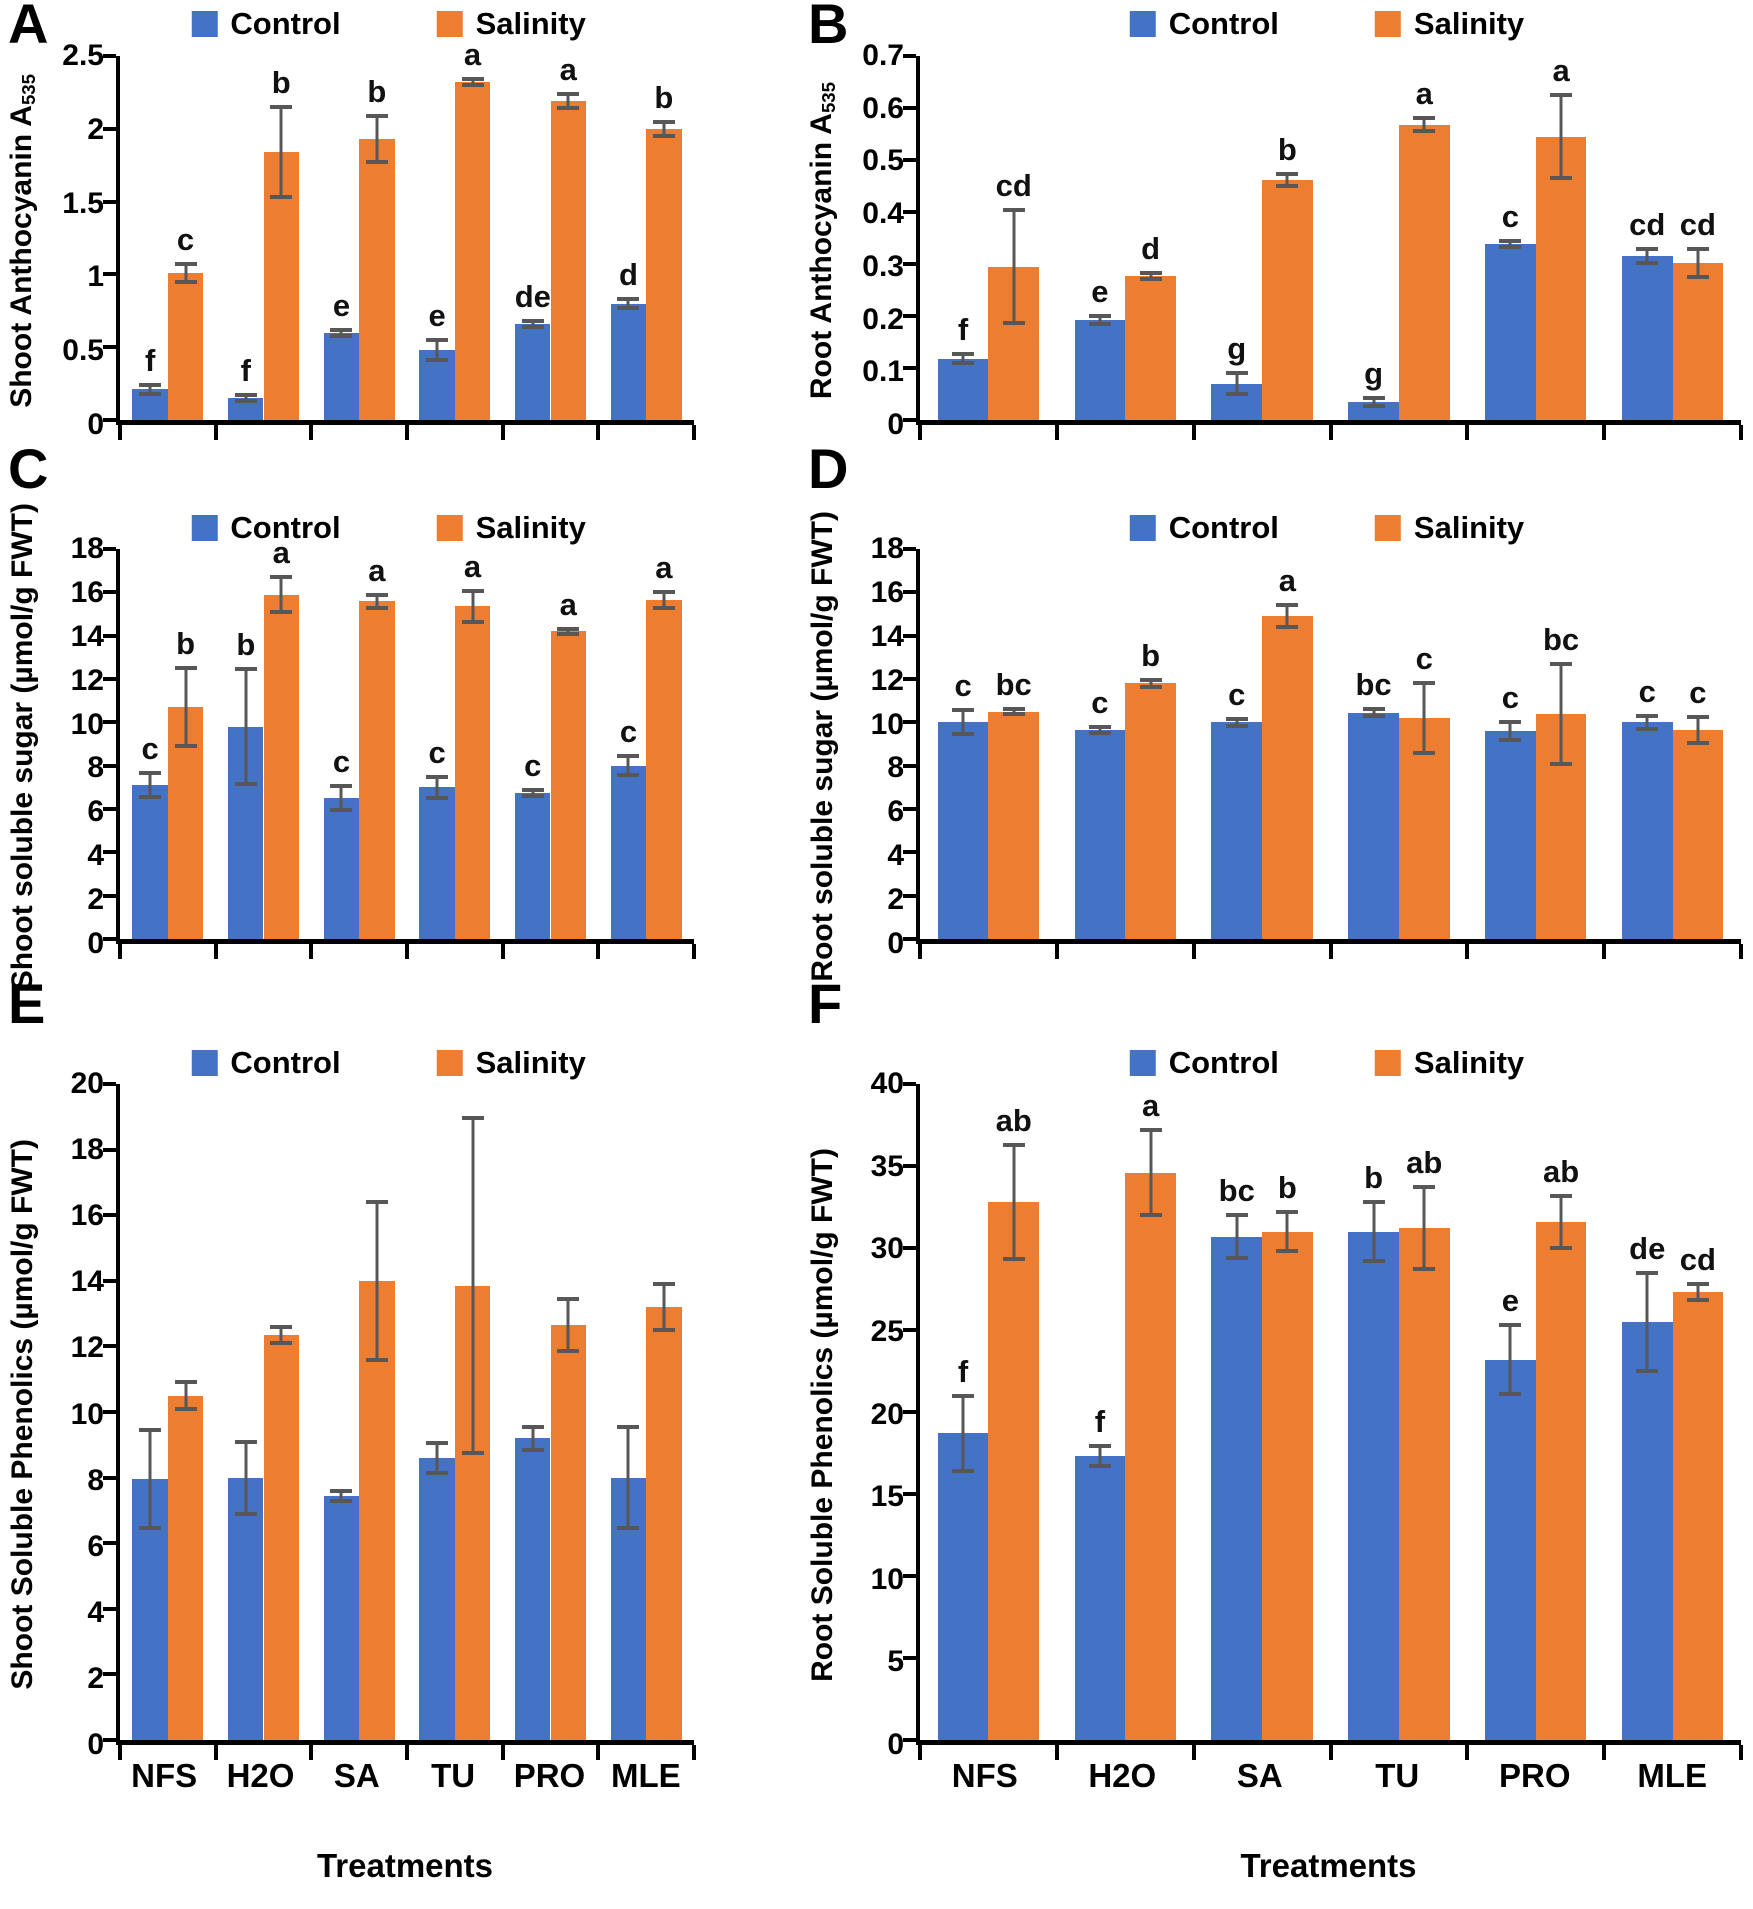 This screenshot has height=1909, width=1753. What do you see at coordinates (1100, 370) in the screenshot?
I see `bar-control-h2o` at bounding box center [1100, 370].